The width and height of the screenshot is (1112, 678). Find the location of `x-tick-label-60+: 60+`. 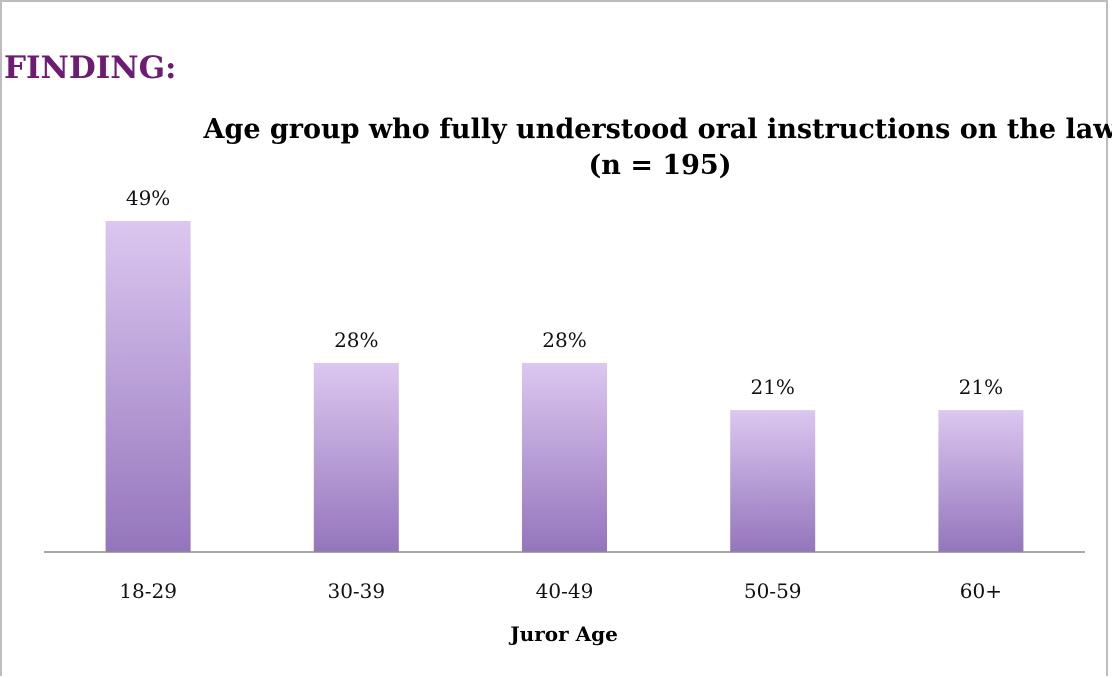

x-tick-label-60+: 60+ is located at coordinates (981, 591).